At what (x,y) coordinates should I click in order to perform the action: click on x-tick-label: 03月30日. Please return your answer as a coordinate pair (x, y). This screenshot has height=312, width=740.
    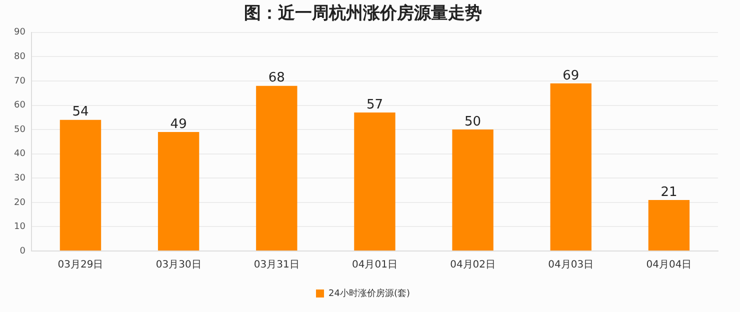
    Looking at the image, I should click on (179, 265).